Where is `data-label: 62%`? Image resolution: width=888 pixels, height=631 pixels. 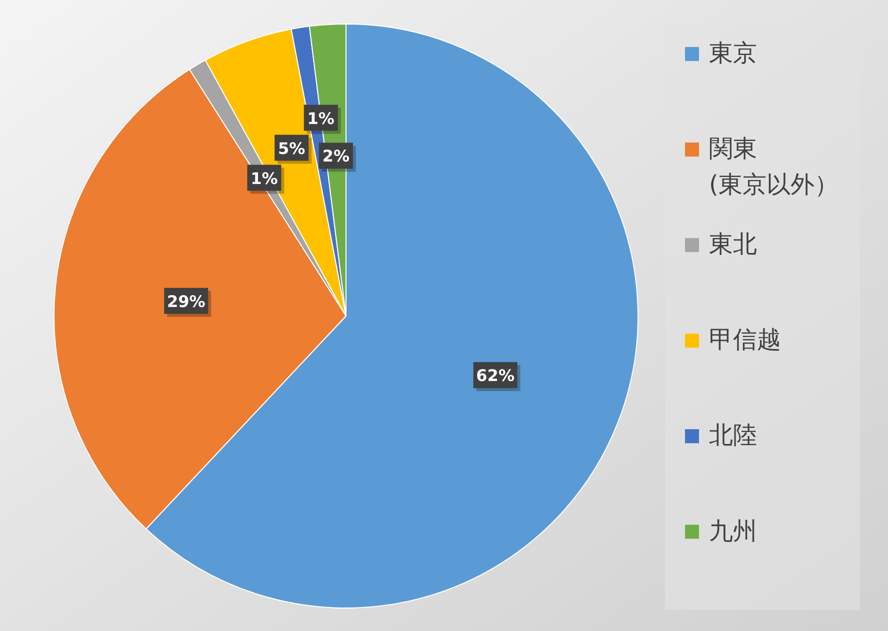 data-label: 62% is located at coordinates (495, 376).